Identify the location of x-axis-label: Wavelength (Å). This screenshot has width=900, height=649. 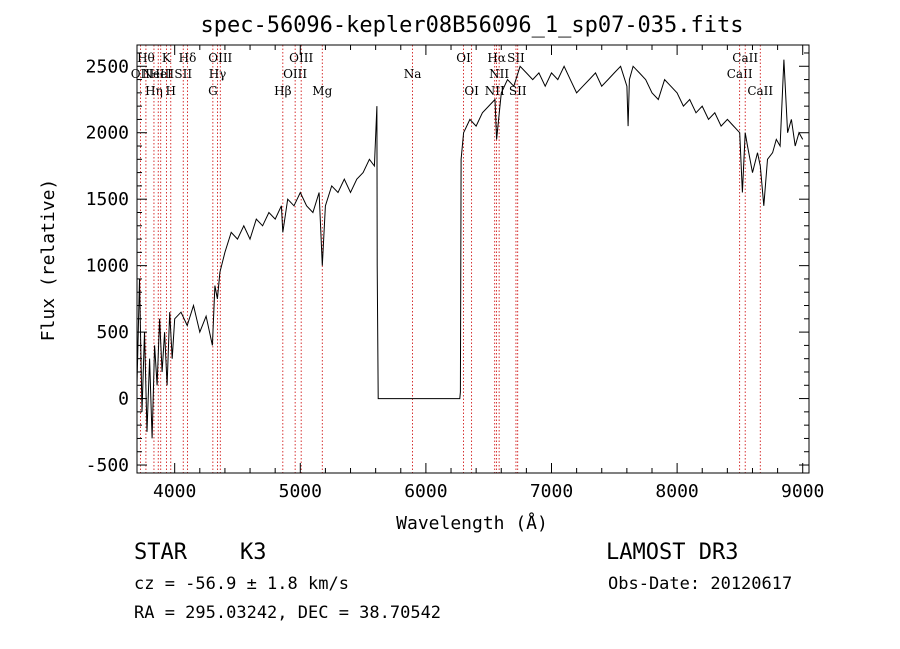
(472, 523).